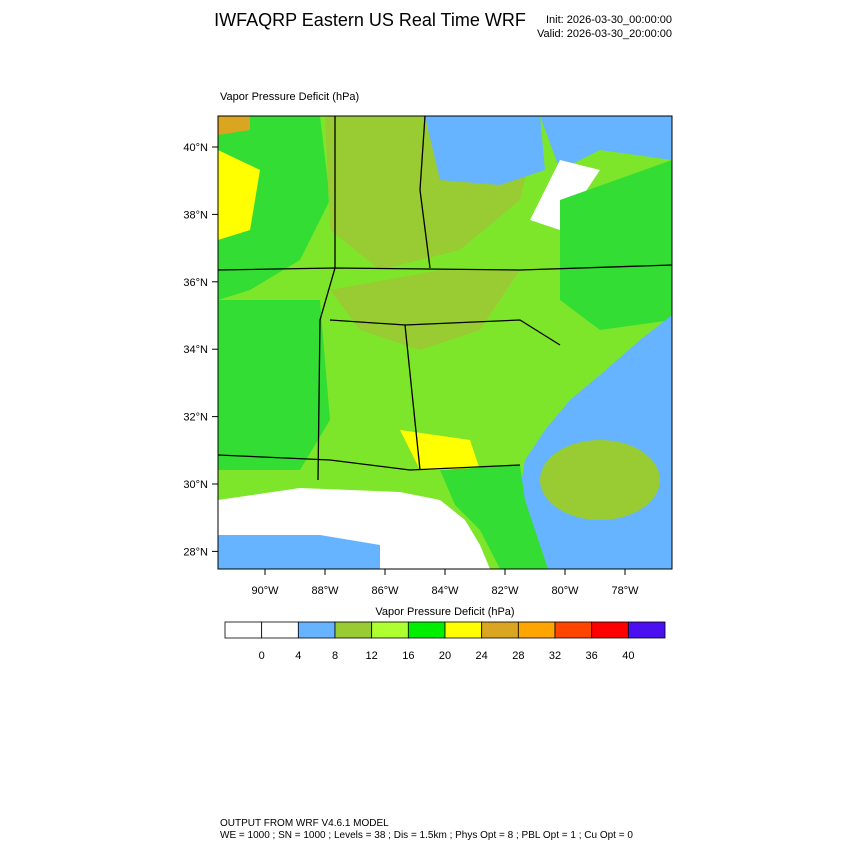  Describe the element at coordinates (555, 656) in the screenshot. I see `colorbar-tick-label: 32` at that location.